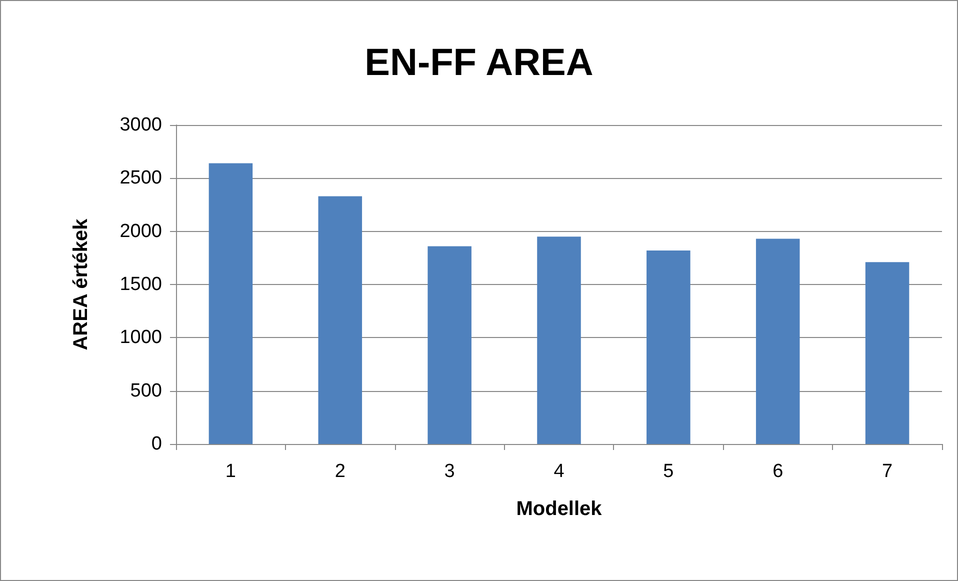  Describe the element at coordinates (449, 471) in the screenshot. I see `x-tick-label: 3` at that location.